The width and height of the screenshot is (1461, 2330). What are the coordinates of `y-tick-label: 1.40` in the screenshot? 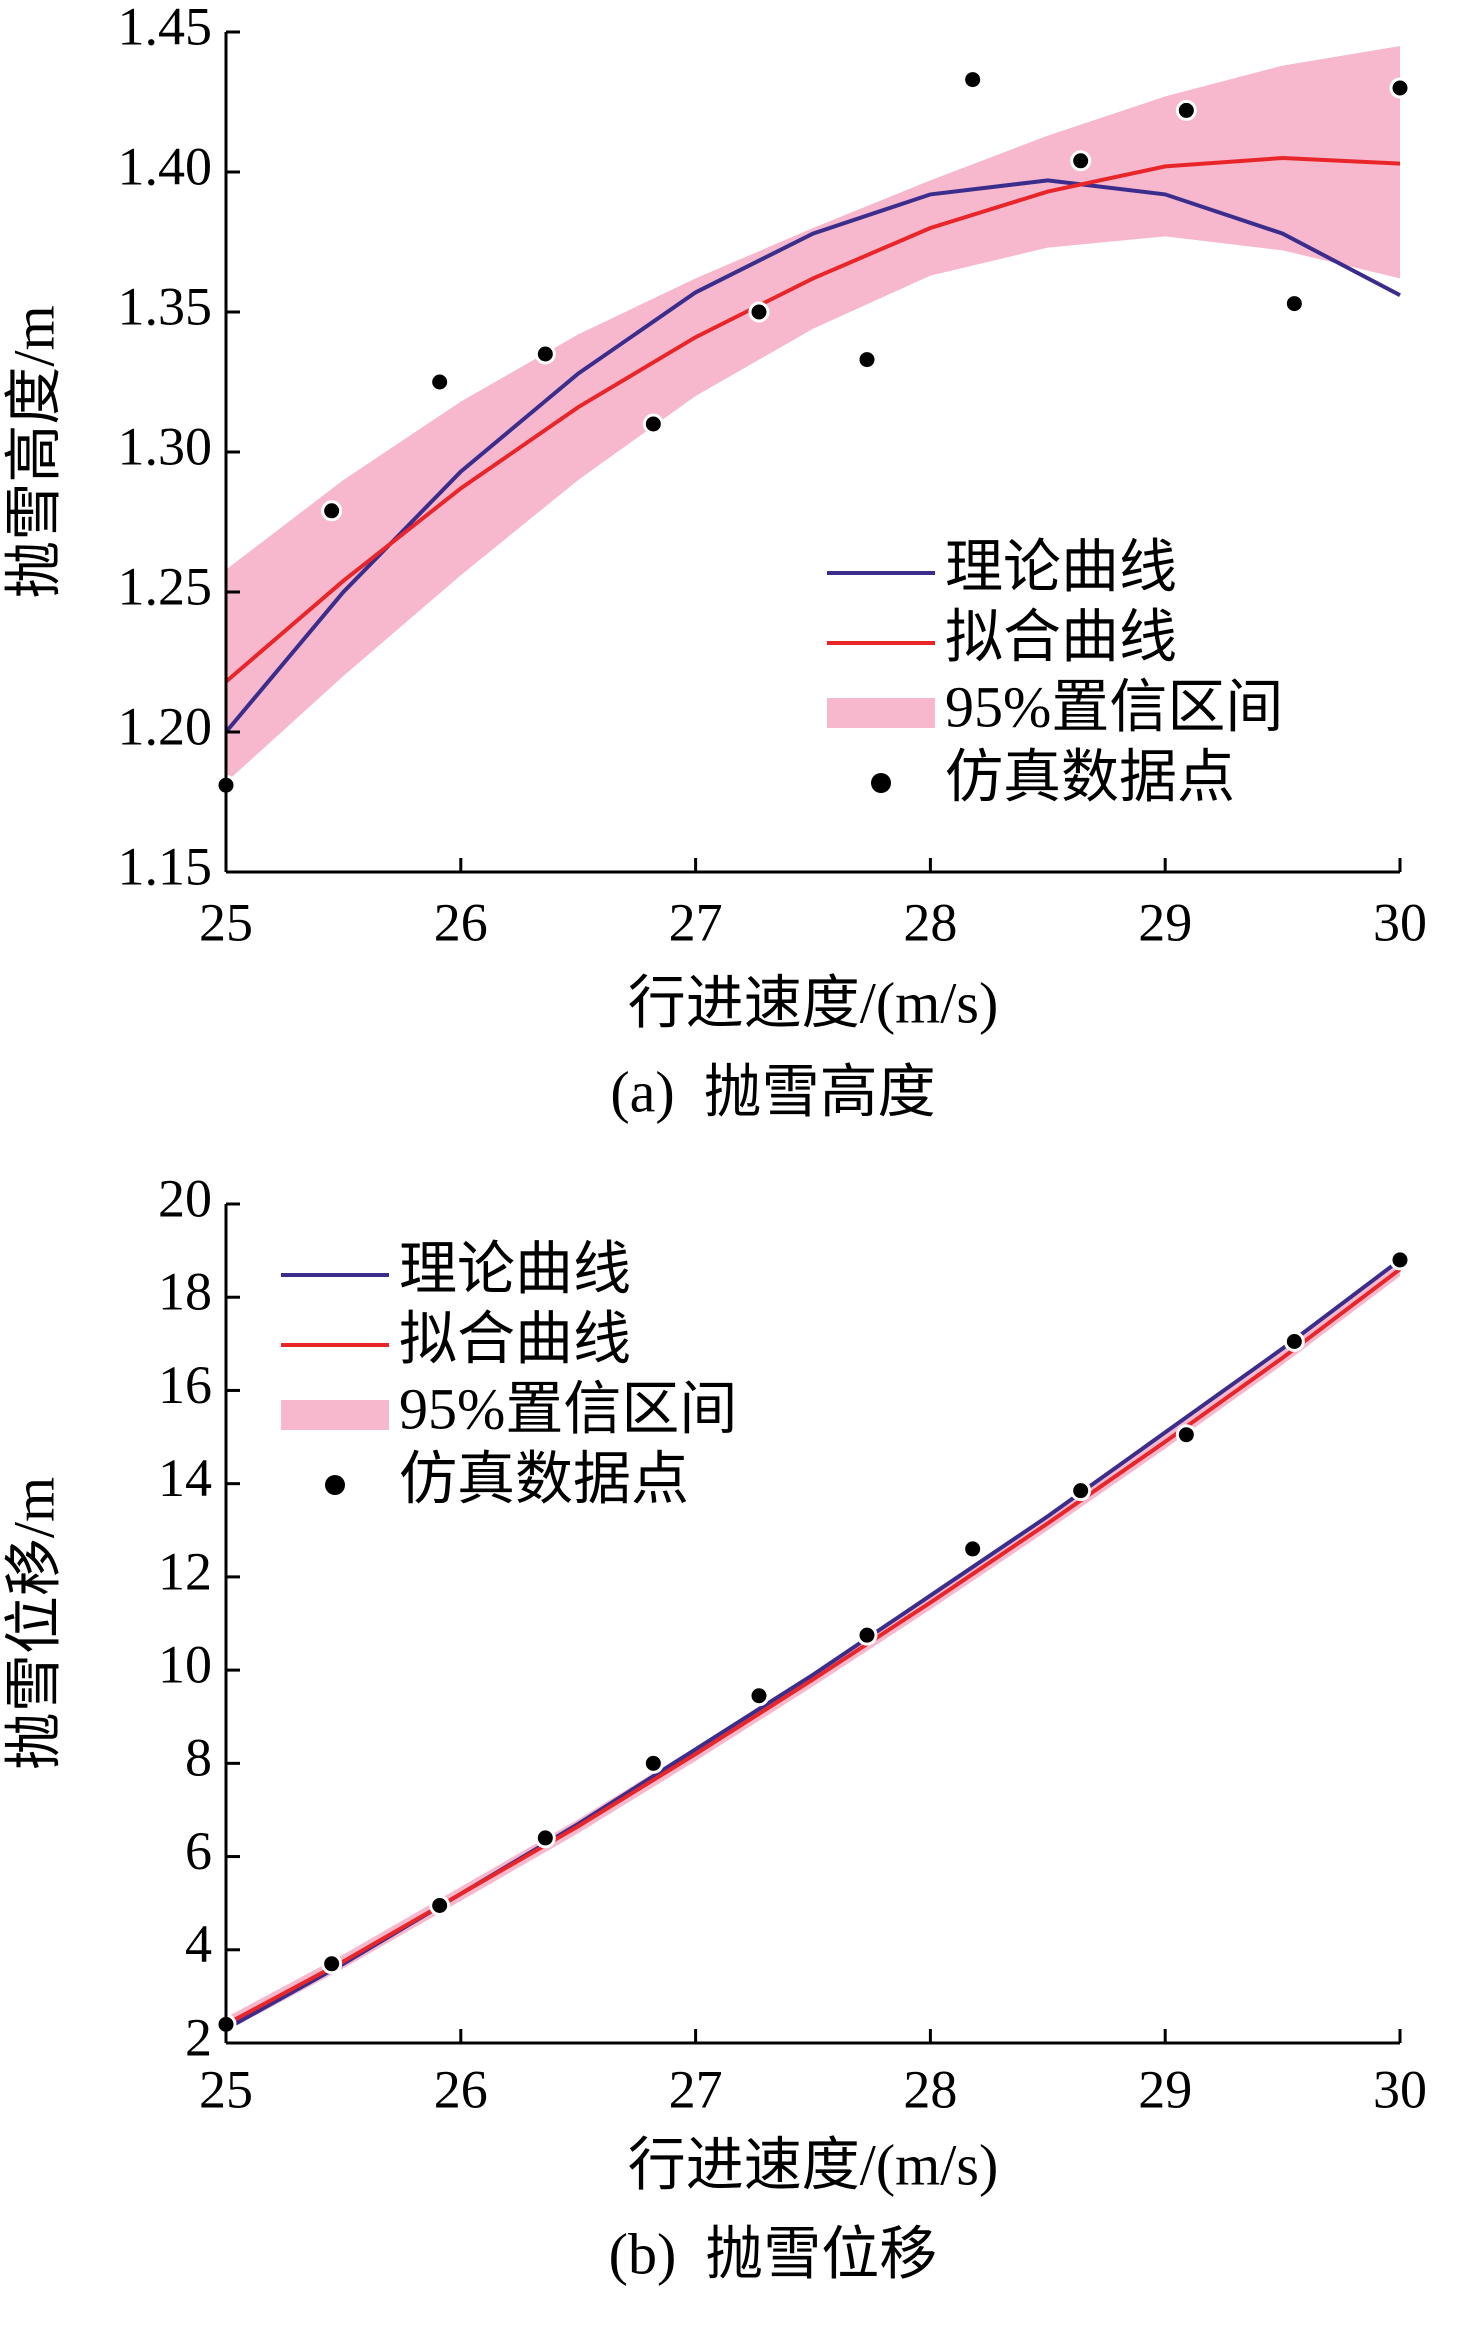 It's located at (165, 166).